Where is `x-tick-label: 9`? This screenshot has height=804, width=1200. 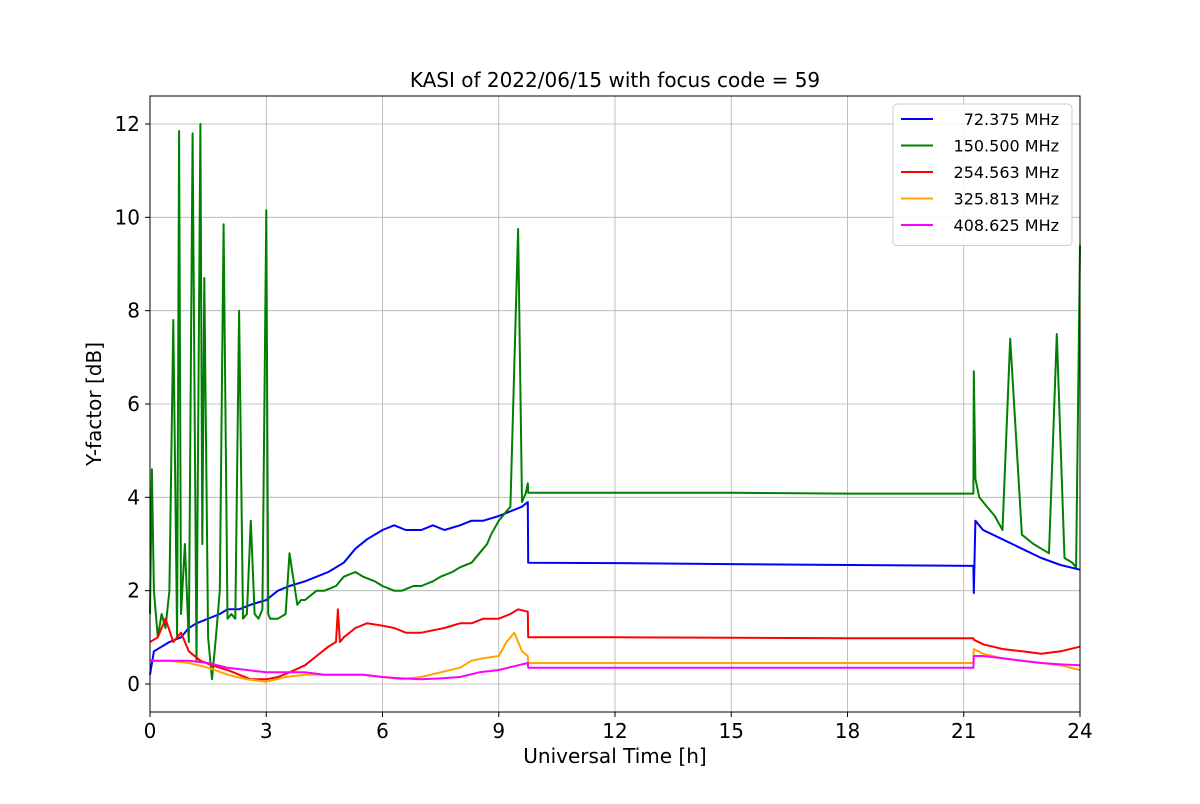
x-tick-label: 9 is located at coordinates (498, 731).